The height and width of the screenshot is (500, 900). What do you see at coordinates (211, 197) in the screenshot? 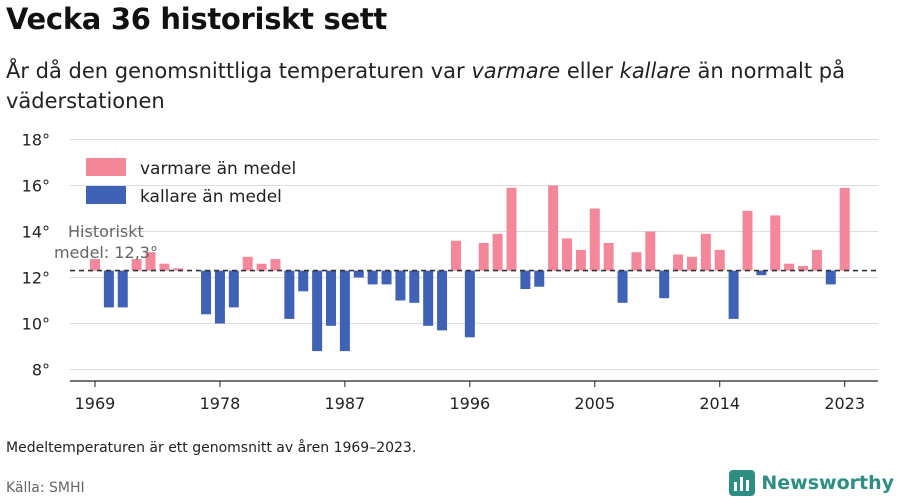
I see `legend-label-cold: kallare än medel` at bounding box center [211, 197].